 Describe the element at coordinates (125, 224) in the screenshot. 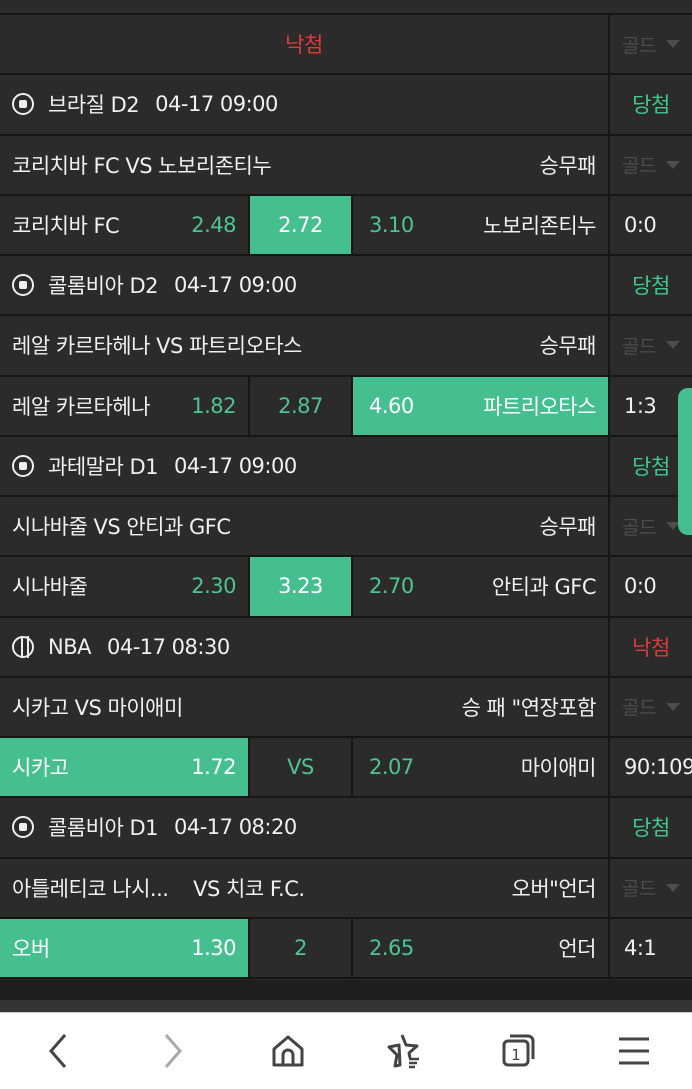

I see `home-option: 코리치바 FC 2.48` at that location.